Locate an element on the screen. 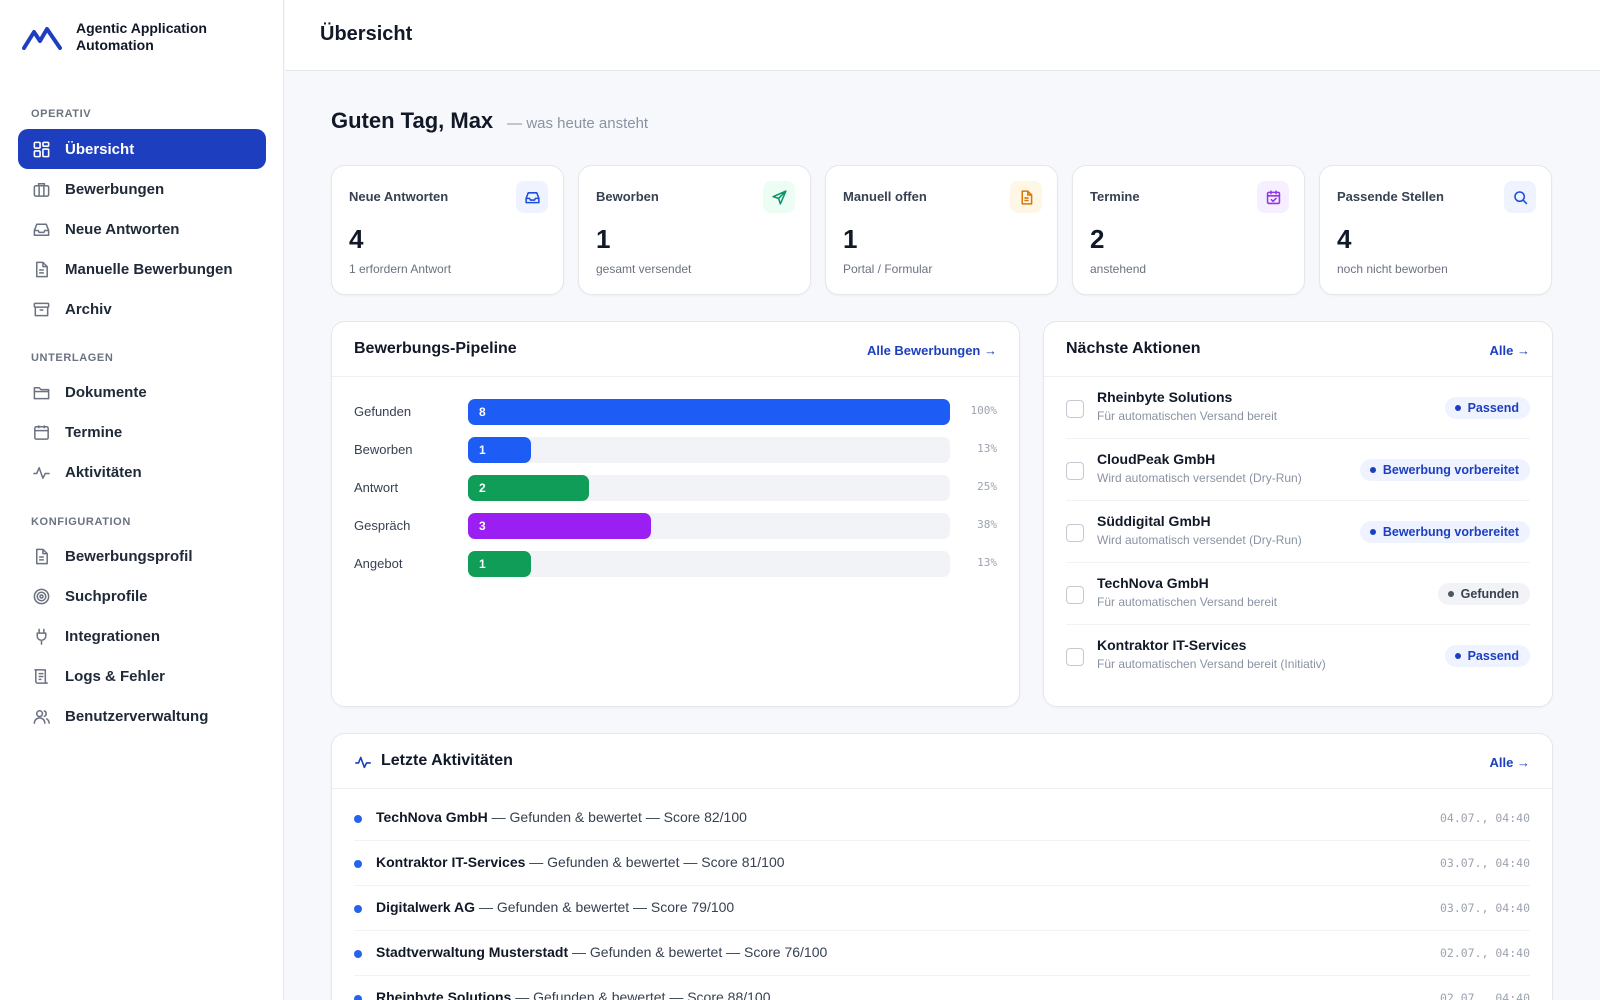 Image resolution: width=1600 pixels, height=1000 pixels. kpi-value: 1 is located at coordinates (603, 239).